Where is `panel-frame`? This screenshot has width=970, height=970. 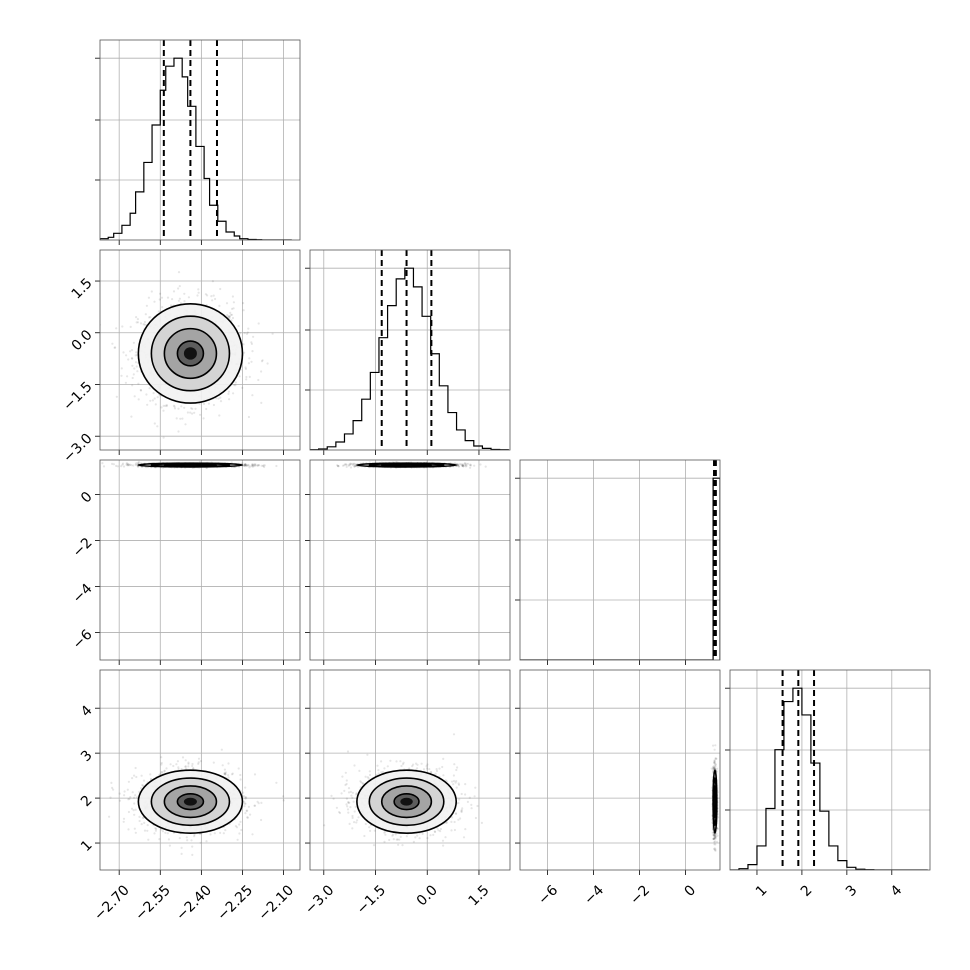 panel-frame is located at coordinates (200, 560).